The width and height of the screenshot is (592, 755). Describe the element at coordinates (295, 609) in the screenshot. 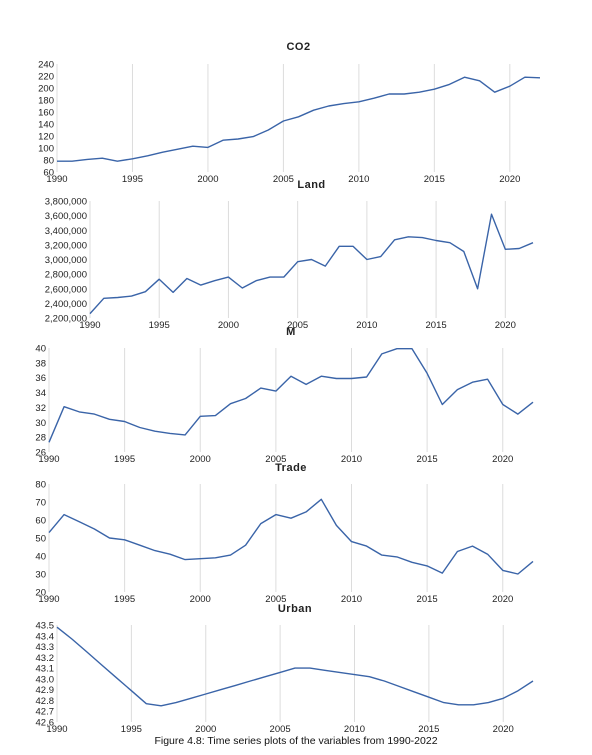

I see `chart-title: Urban` at that location.